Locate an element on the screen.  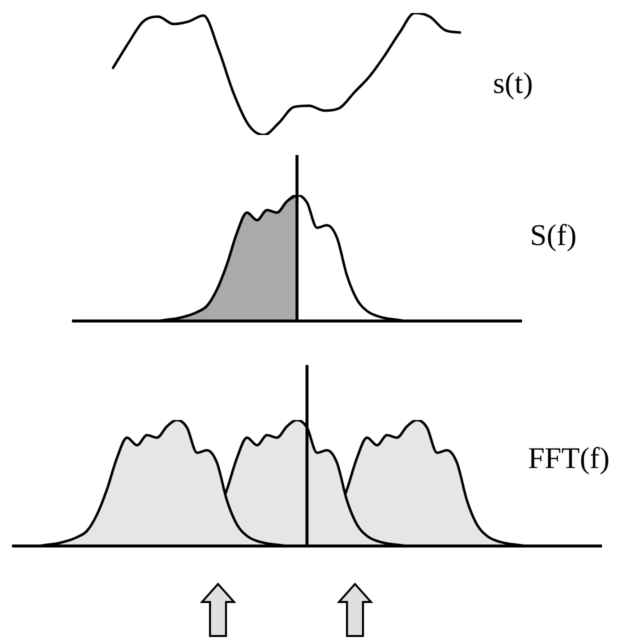
y-axis-title: FFT(f) is located at coordinates (569, 458).